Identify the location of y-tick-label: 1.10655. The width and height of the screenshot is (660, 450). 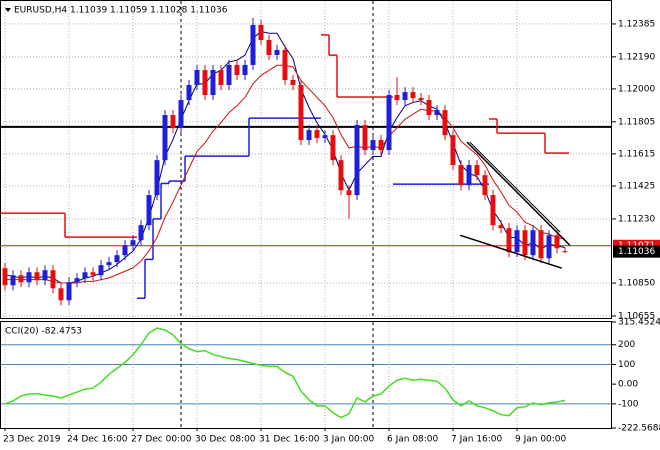
(636, 316).